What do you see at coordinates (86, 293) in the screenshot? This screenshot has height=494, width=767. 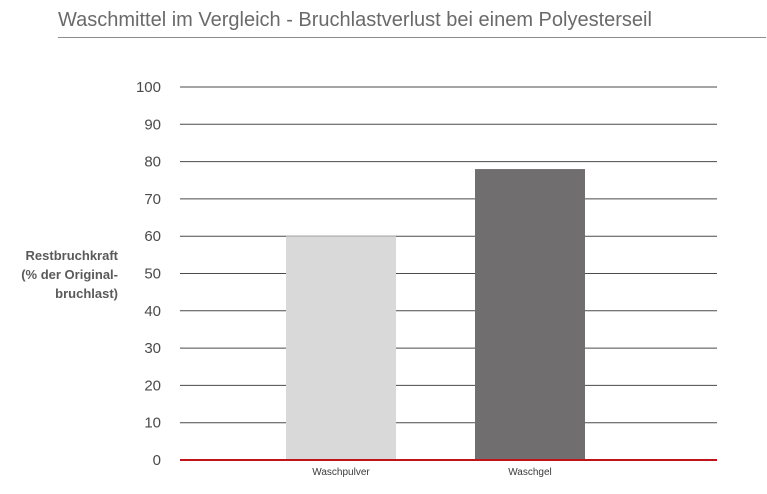 I see `y-axis-label-line-3: bruchlast)` at bounding box center [86, 293].